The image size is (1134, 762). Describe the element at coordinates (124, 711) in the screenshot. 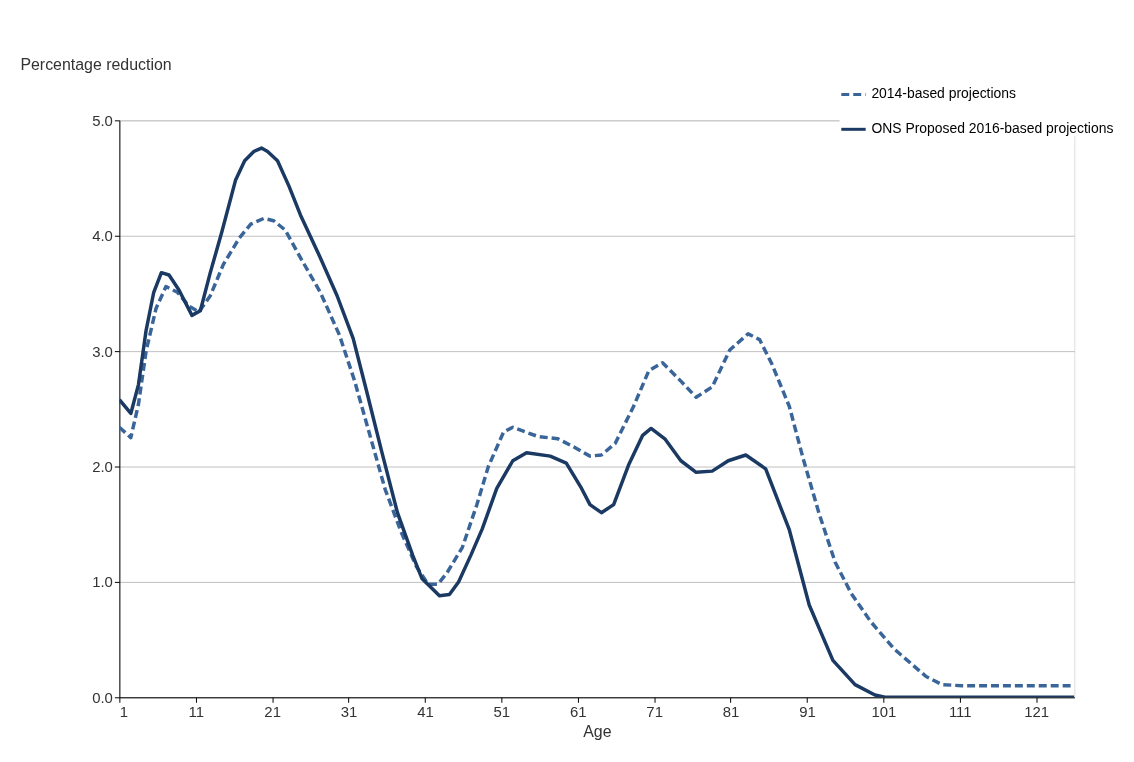

I see `x-tick-label: 1` at that location.